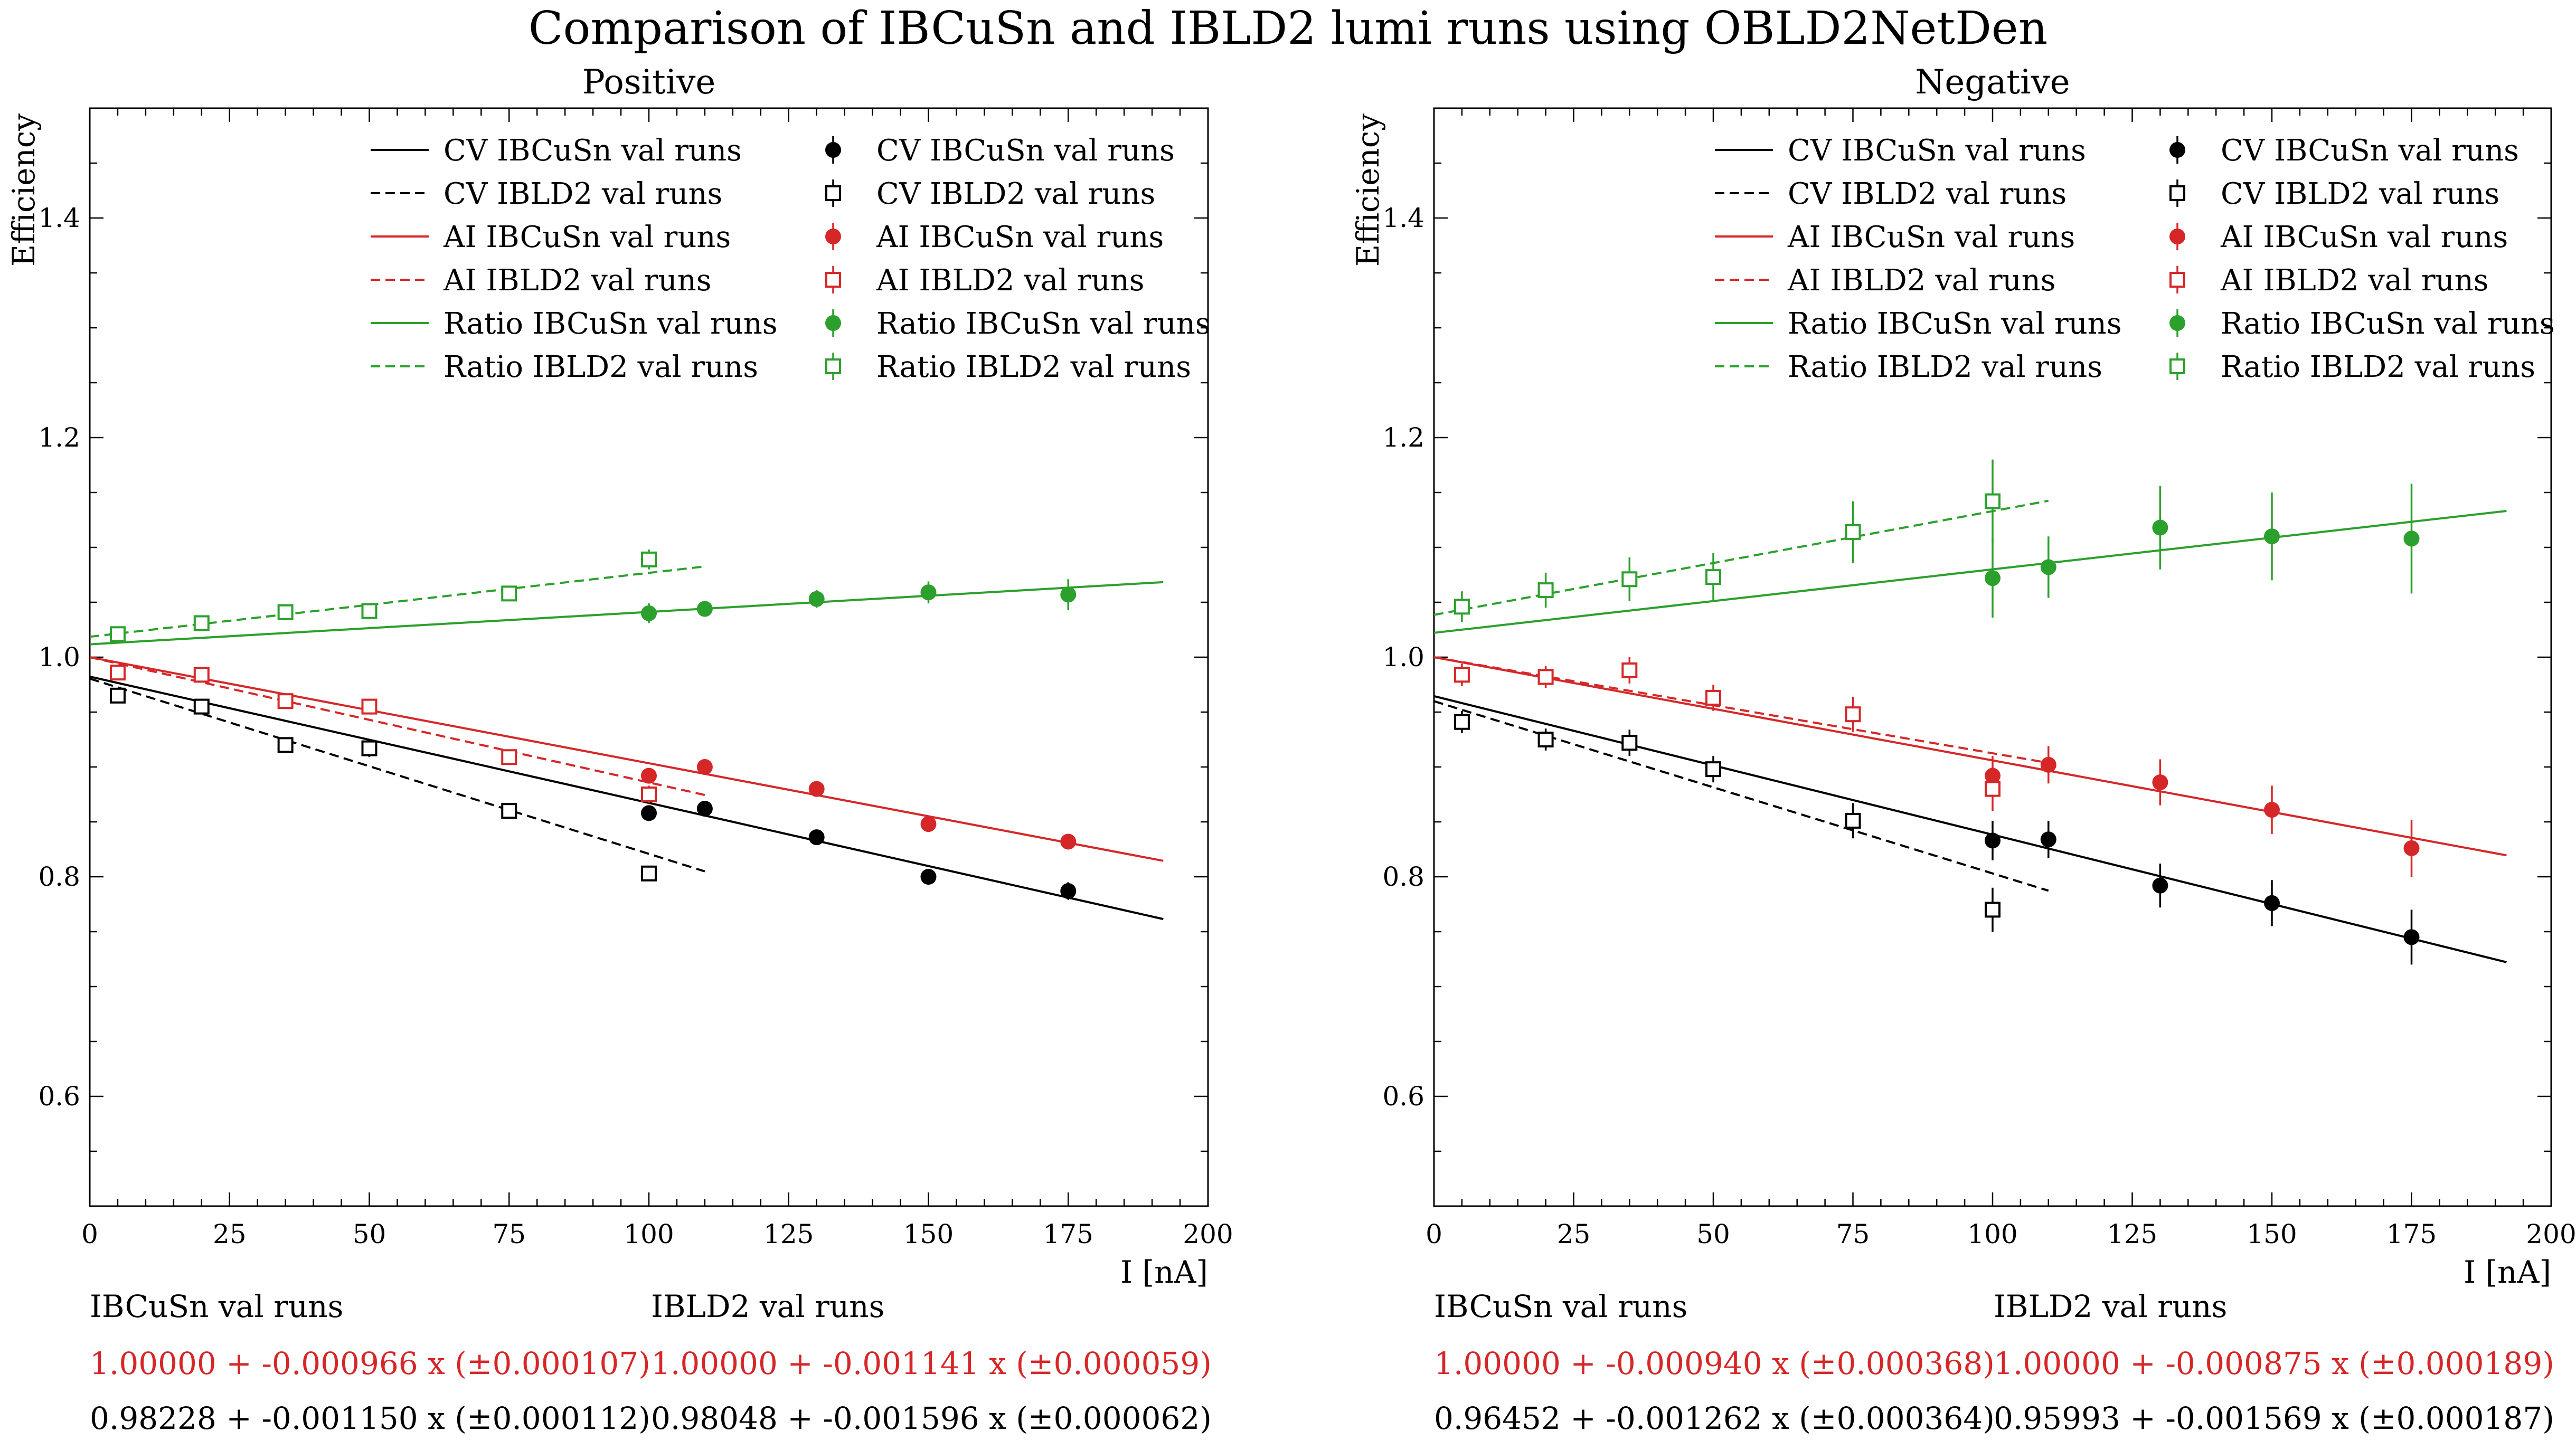 Image resolution: width=2576 pixels, height=1440 pixels. I want to click on legend-label: Ratio IBCuSn val runs, so click(2388, 324).